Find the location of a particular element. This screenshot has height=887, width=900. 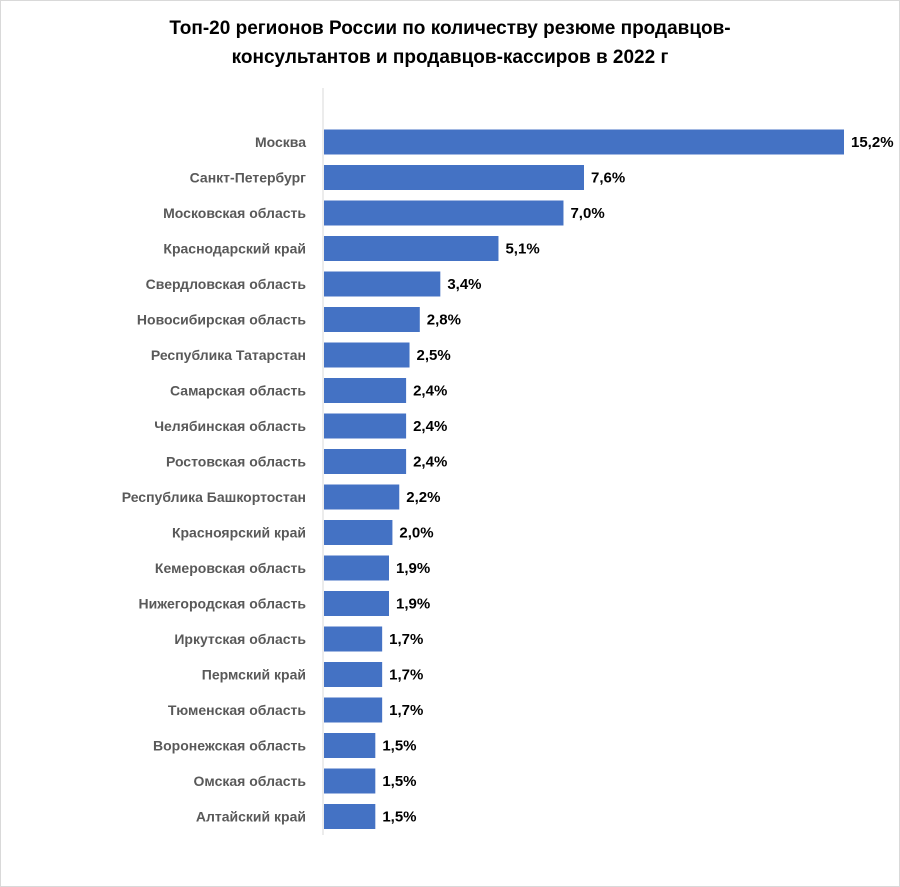

category-label-16: Пермский край is located at coordinates (254, 675).